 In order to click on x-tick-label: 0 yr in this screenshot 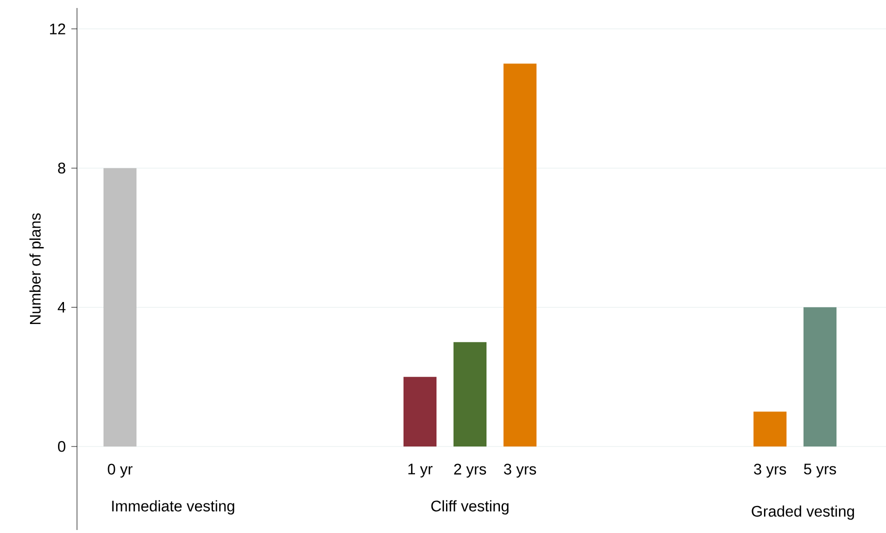, I will do `click(120, 471)`.